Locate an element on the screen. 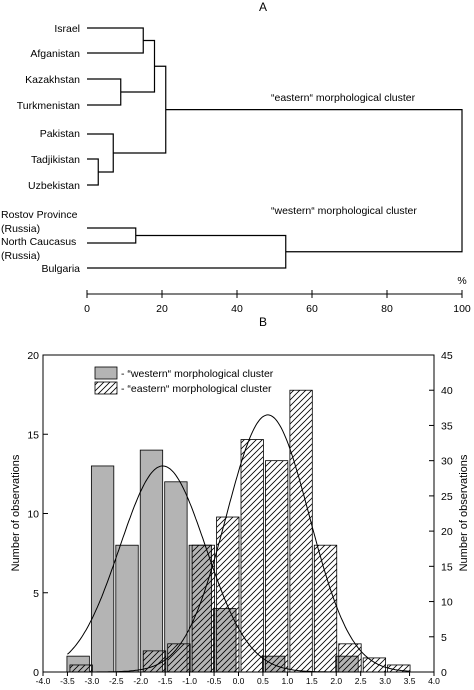 Image resolution: width=474 pixels, height=690 pixels. x-tick-label-1-5: -1.5 is located at coordinates (165, 681).